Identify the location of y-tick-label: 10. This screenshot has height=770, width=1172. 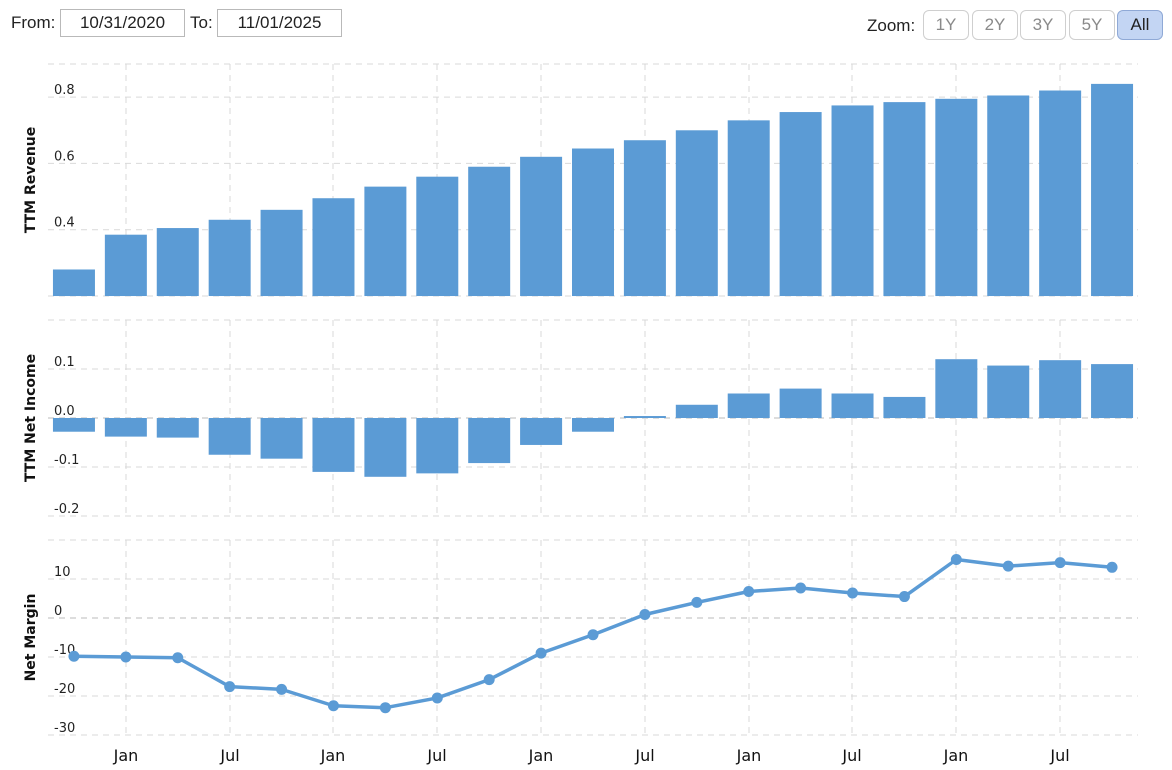
(62, 572).